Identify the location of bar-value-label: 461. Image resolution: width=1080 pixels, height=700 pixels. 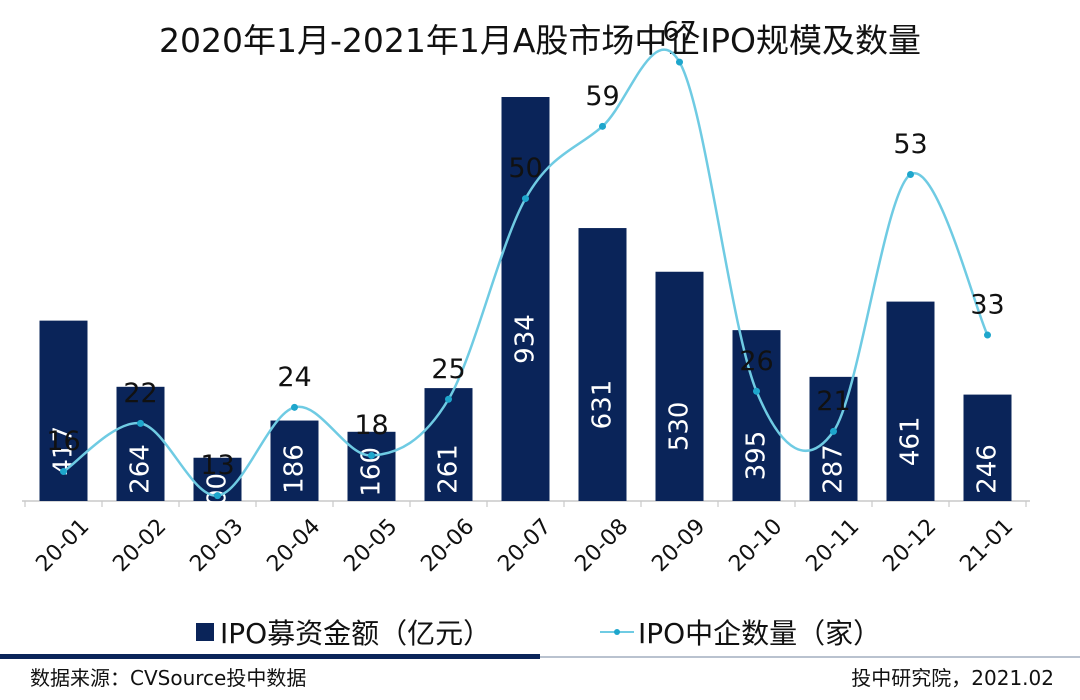
(911, 441).